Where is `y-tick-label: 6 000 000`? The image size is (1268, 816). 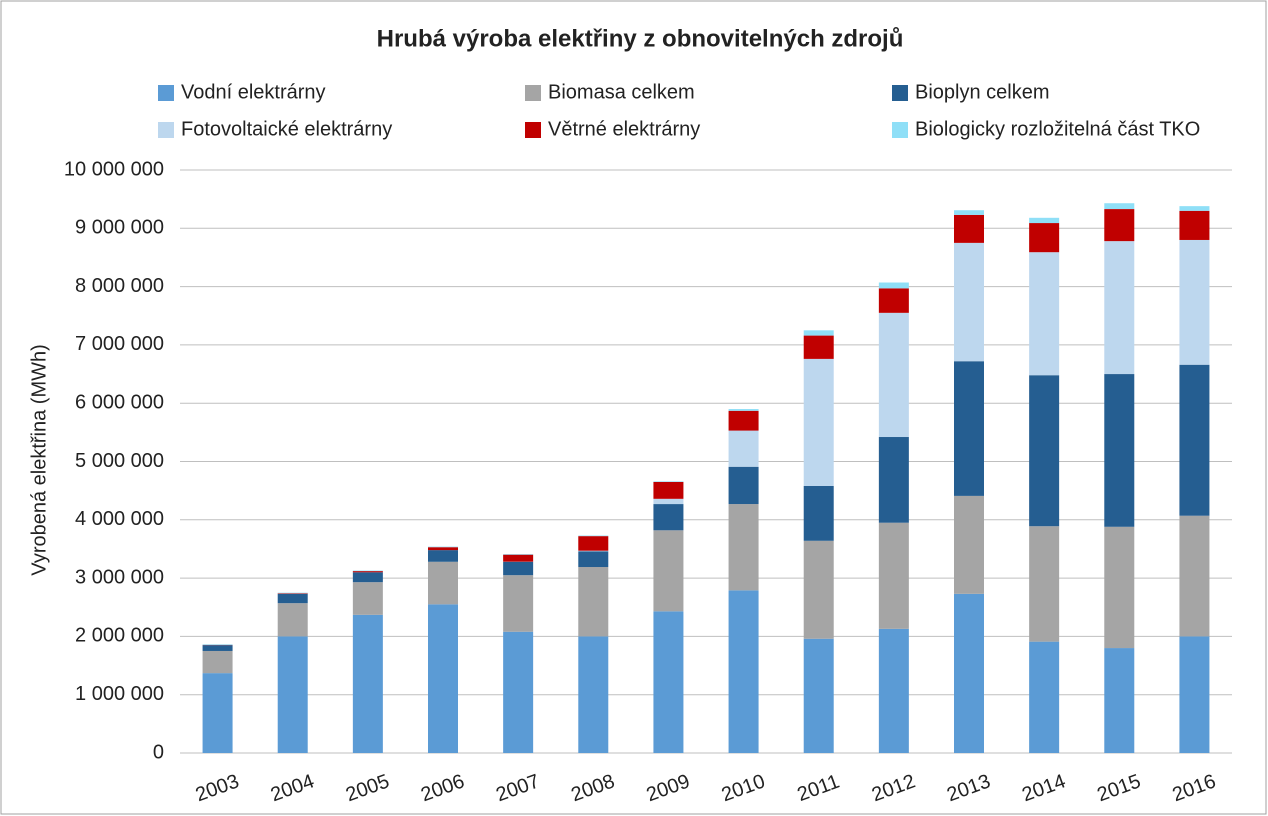
y-tick-label: 6 000 000 is located at coordinates (119, 402).